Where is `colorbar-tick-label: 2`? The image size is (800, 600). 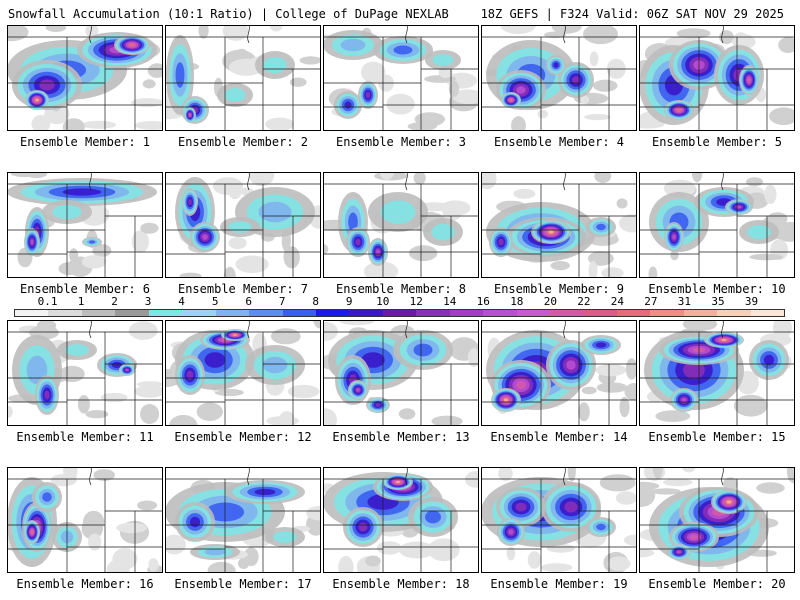
colorbar-tick-label: 2 is located at coordinates (114, 301).